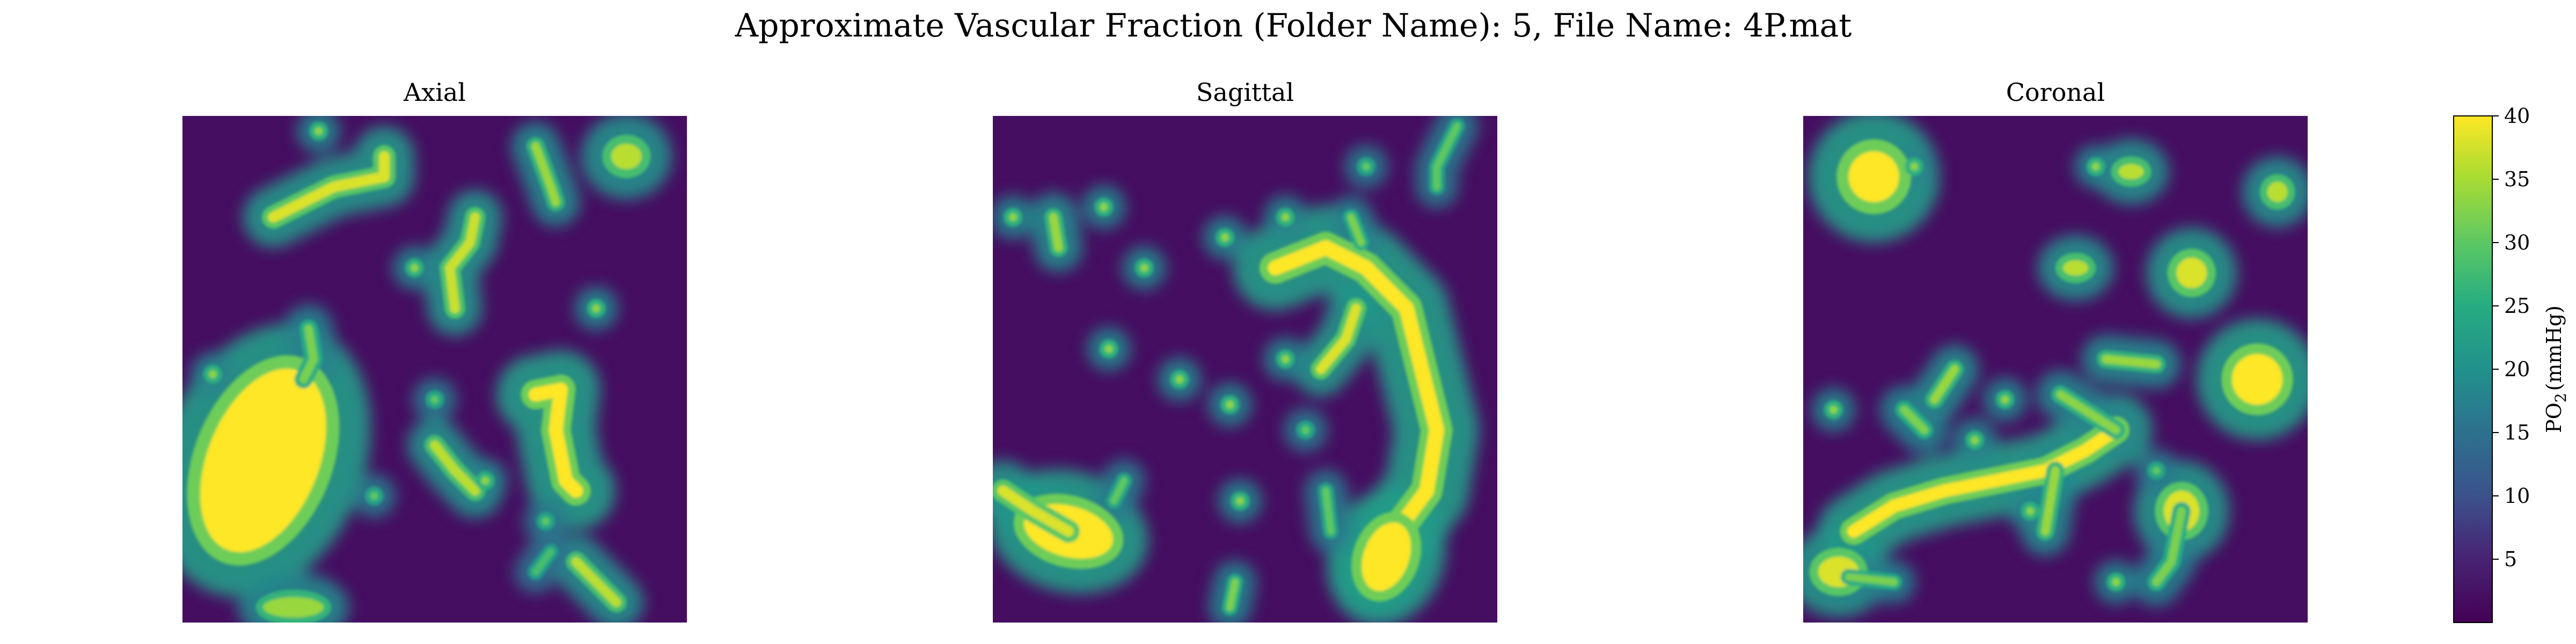  What do you see at coordinates (2517, 242) in the screenshot?
I see `colorbar-tick-label-30: 30` at bounding box center [2517, 242].